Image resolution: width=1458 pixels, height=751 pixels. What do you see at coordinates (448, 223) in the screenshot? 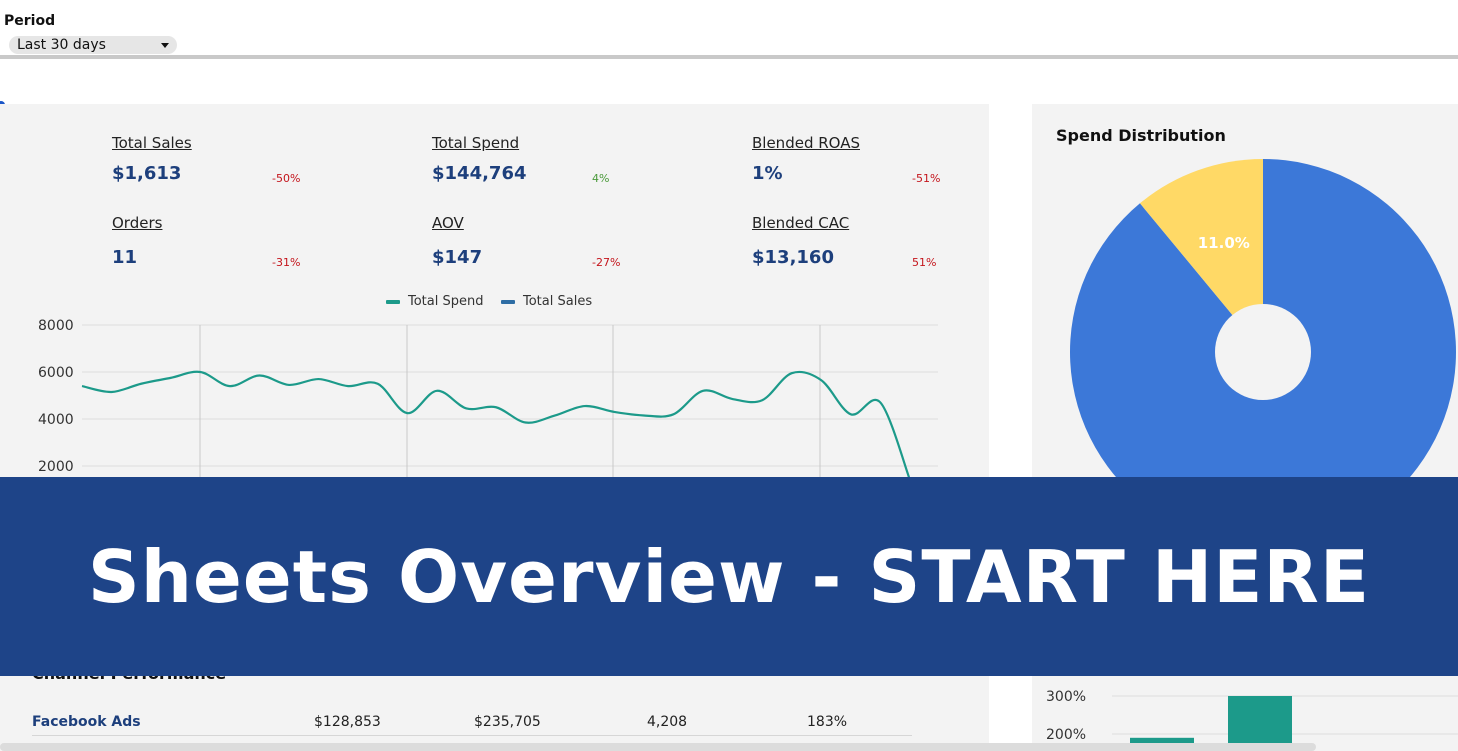
I see `kpi-label-aov: AOV` at bounding box center [448, 223].